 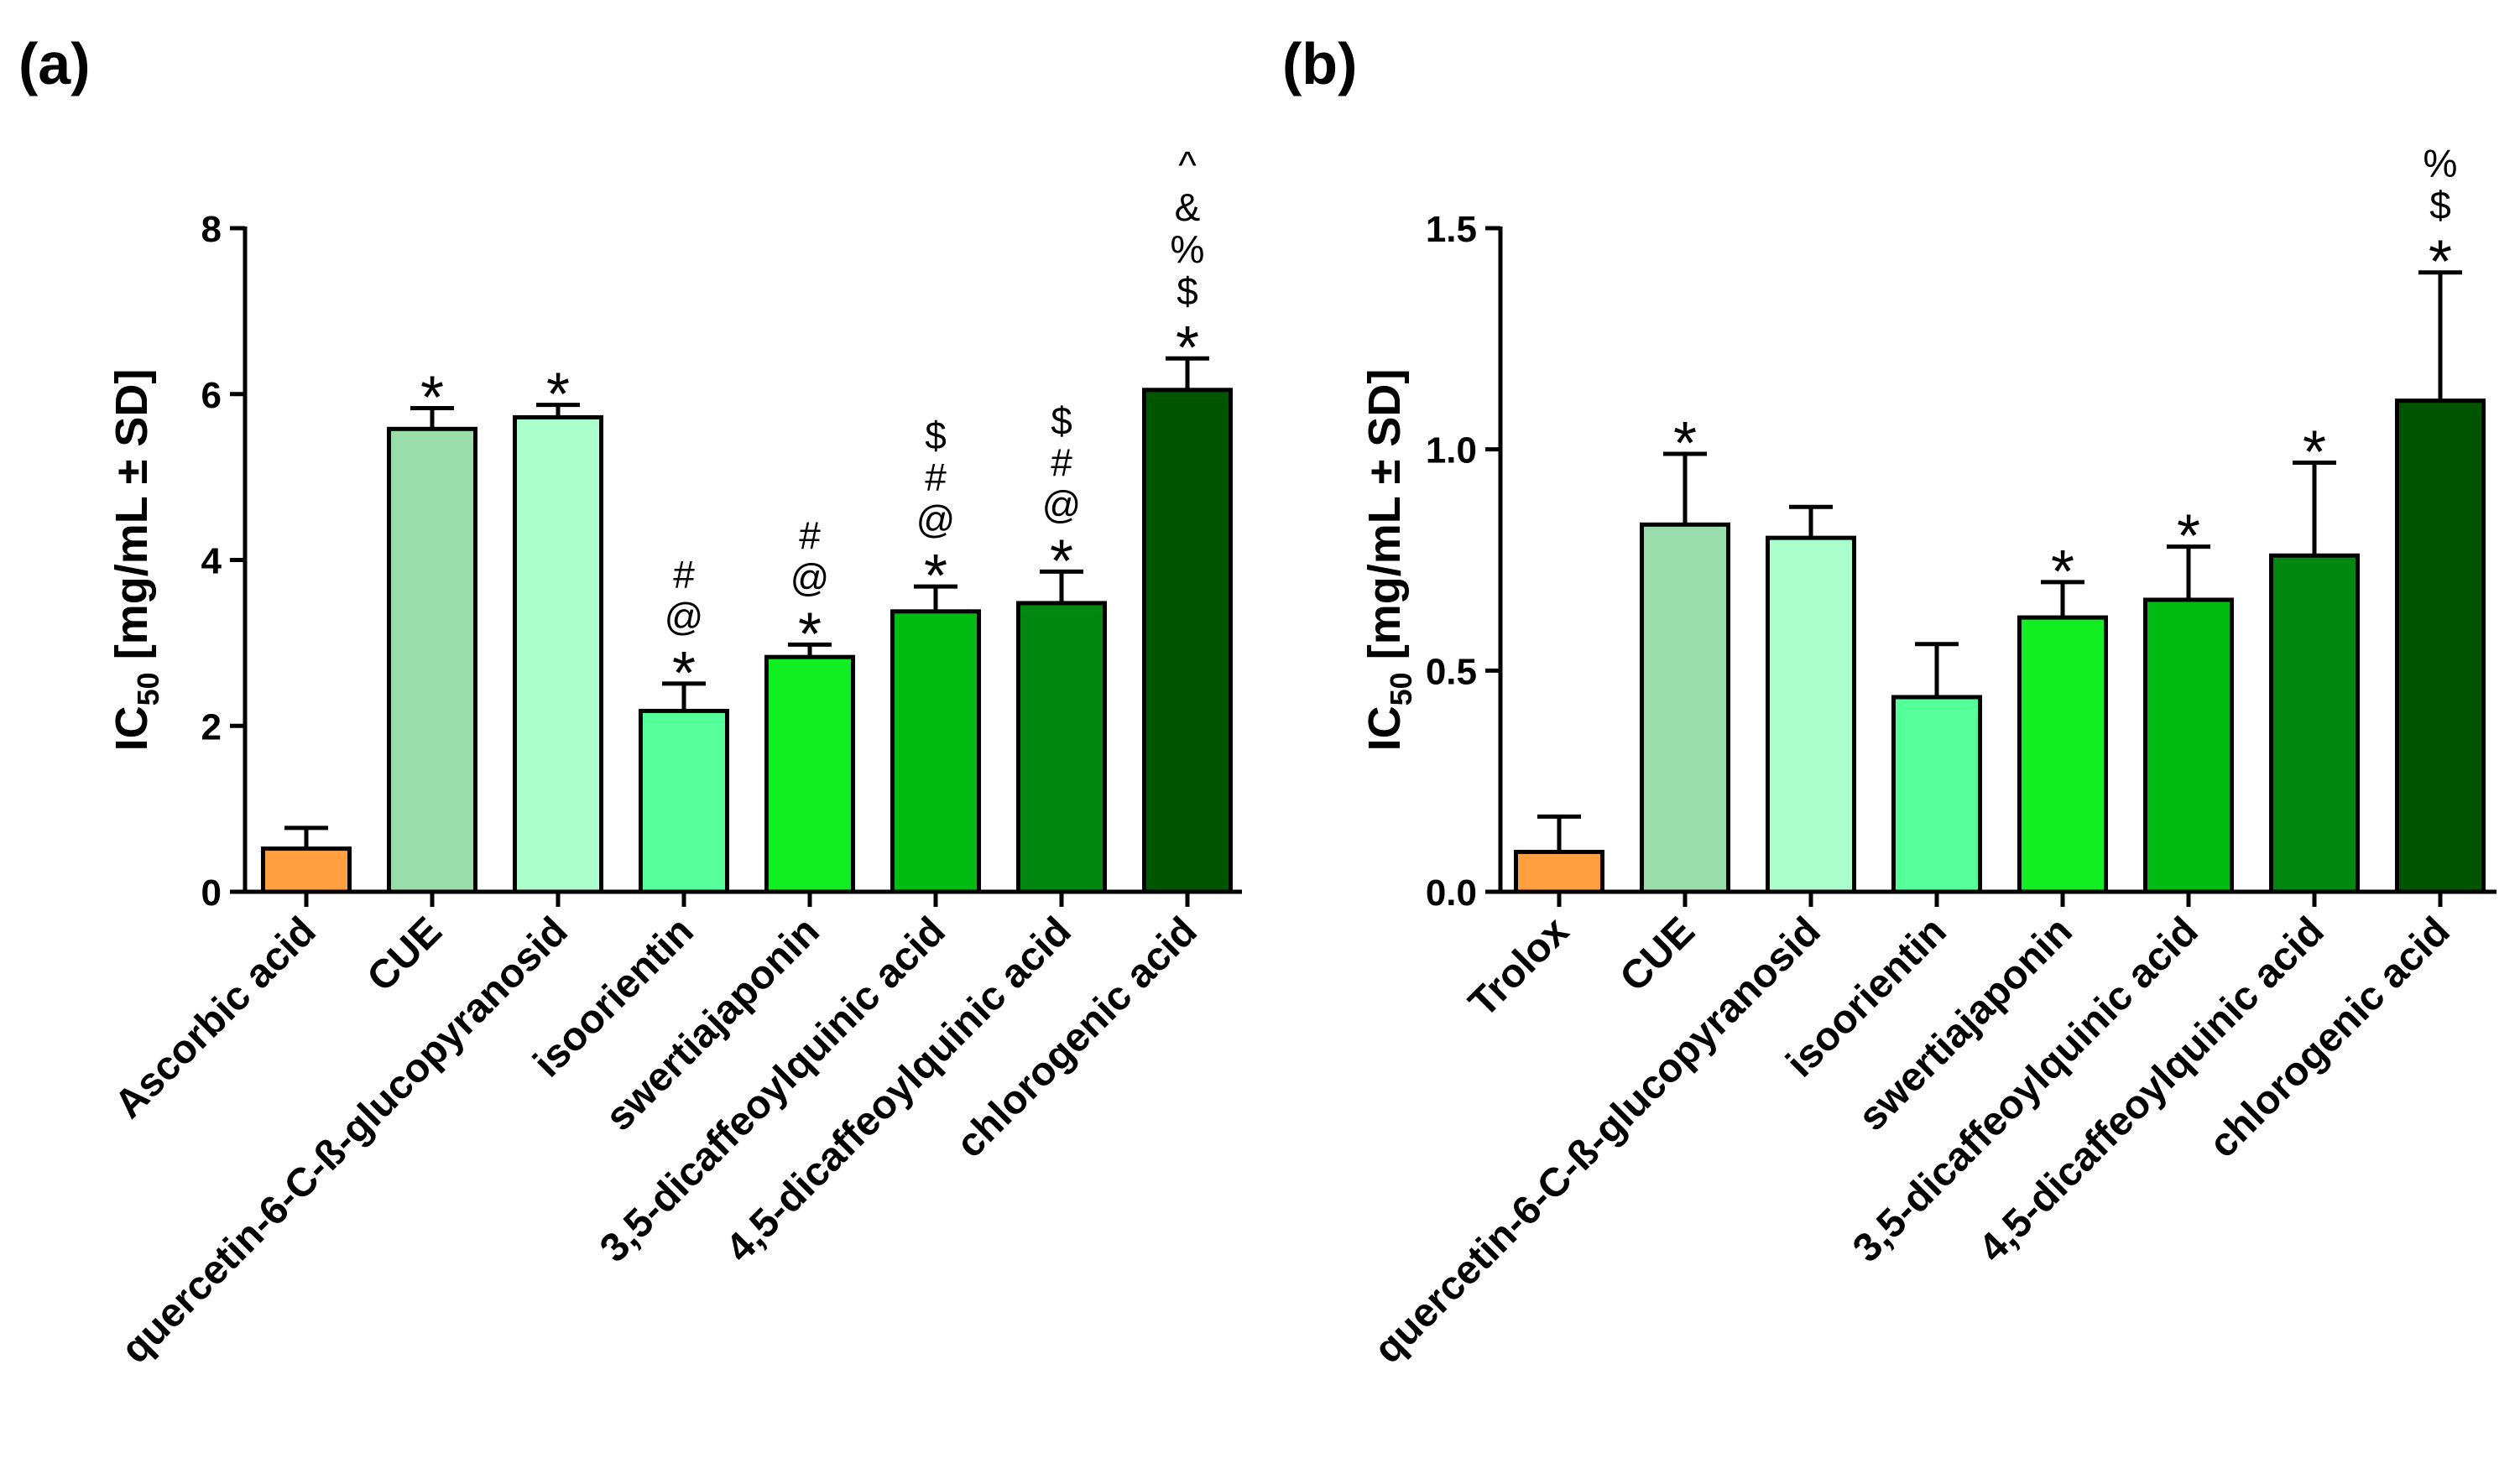 What do you see at coordinates (1451, 230) in the screenshot?
I see `y-tick-label: 1.5` at bounding box center [1451, 230].